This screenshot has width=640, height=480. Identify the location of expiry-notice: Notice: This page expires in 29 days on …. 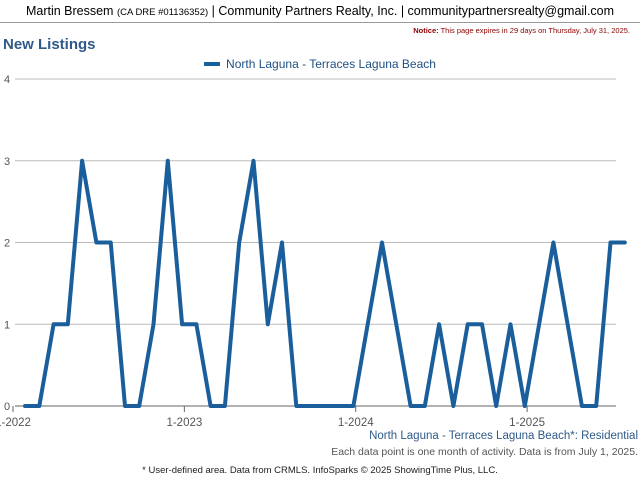
(521, 30).